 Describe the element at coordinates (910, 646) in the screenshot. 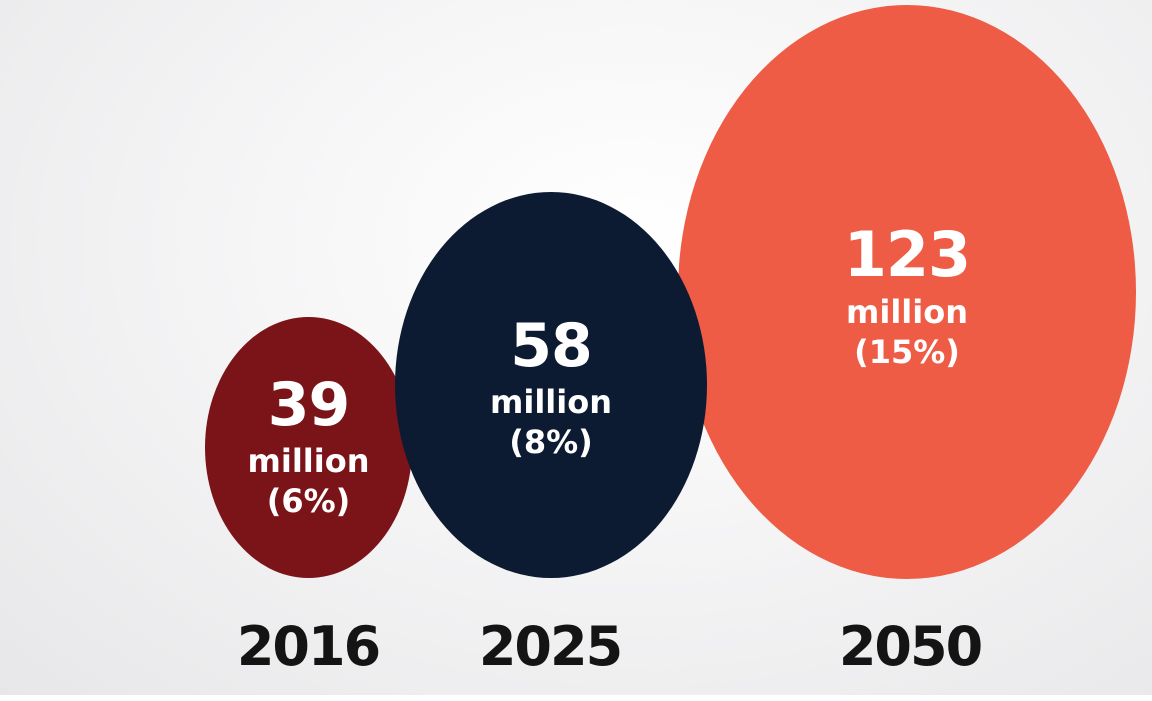

I see `year-label-2050: 2050` at that location.